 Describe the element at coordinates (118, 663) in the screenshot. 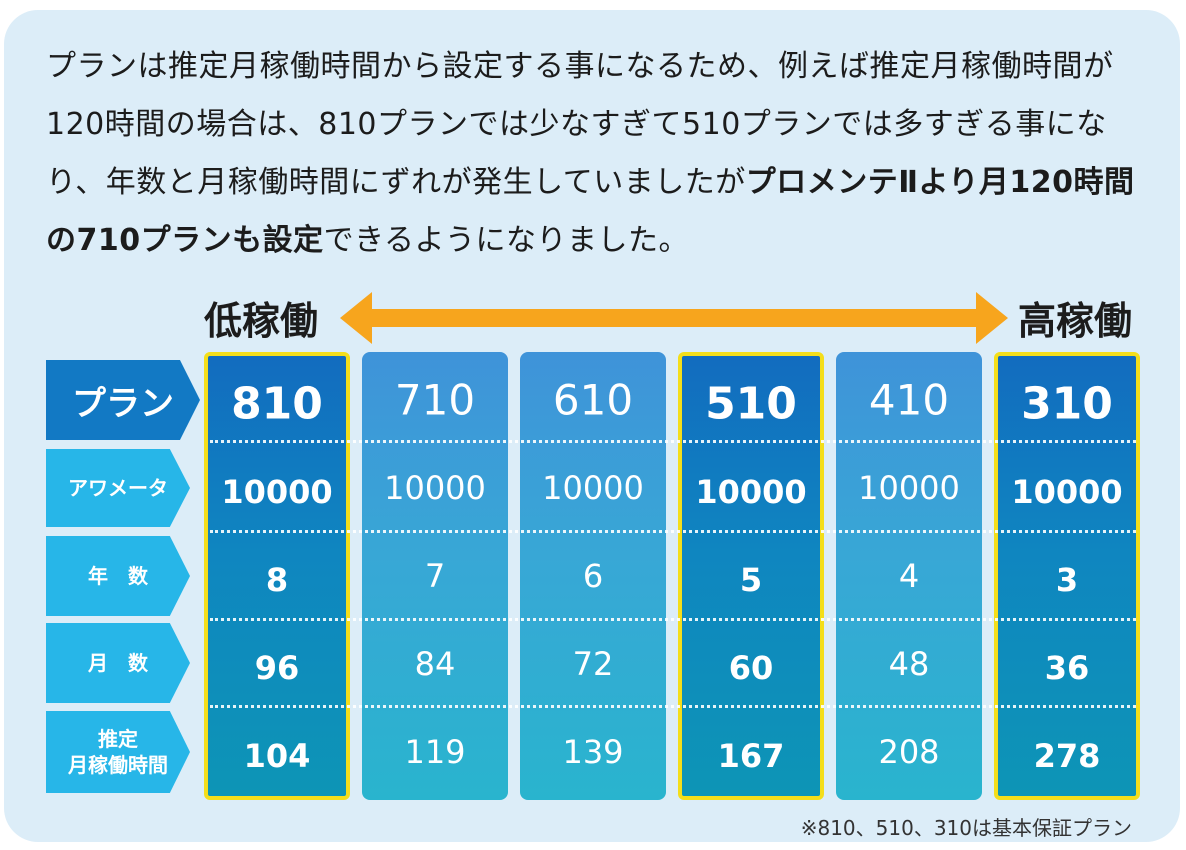

I see `row-label-months: 月 数` at that location.